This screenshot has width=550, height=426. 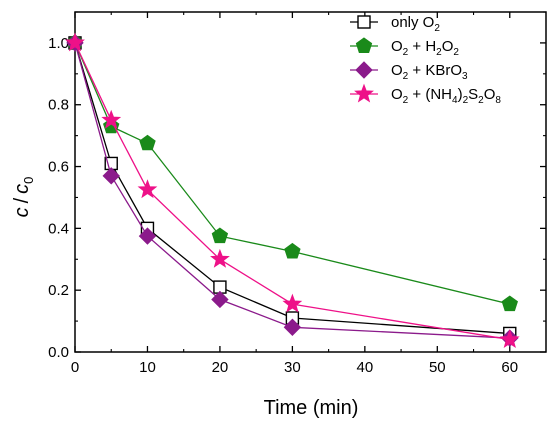 What do you see at coordinates (446, 96) in the screenshot?
I see `legend-label: O2 + (NH4)2S2O8` at bounding box center [446, 96].